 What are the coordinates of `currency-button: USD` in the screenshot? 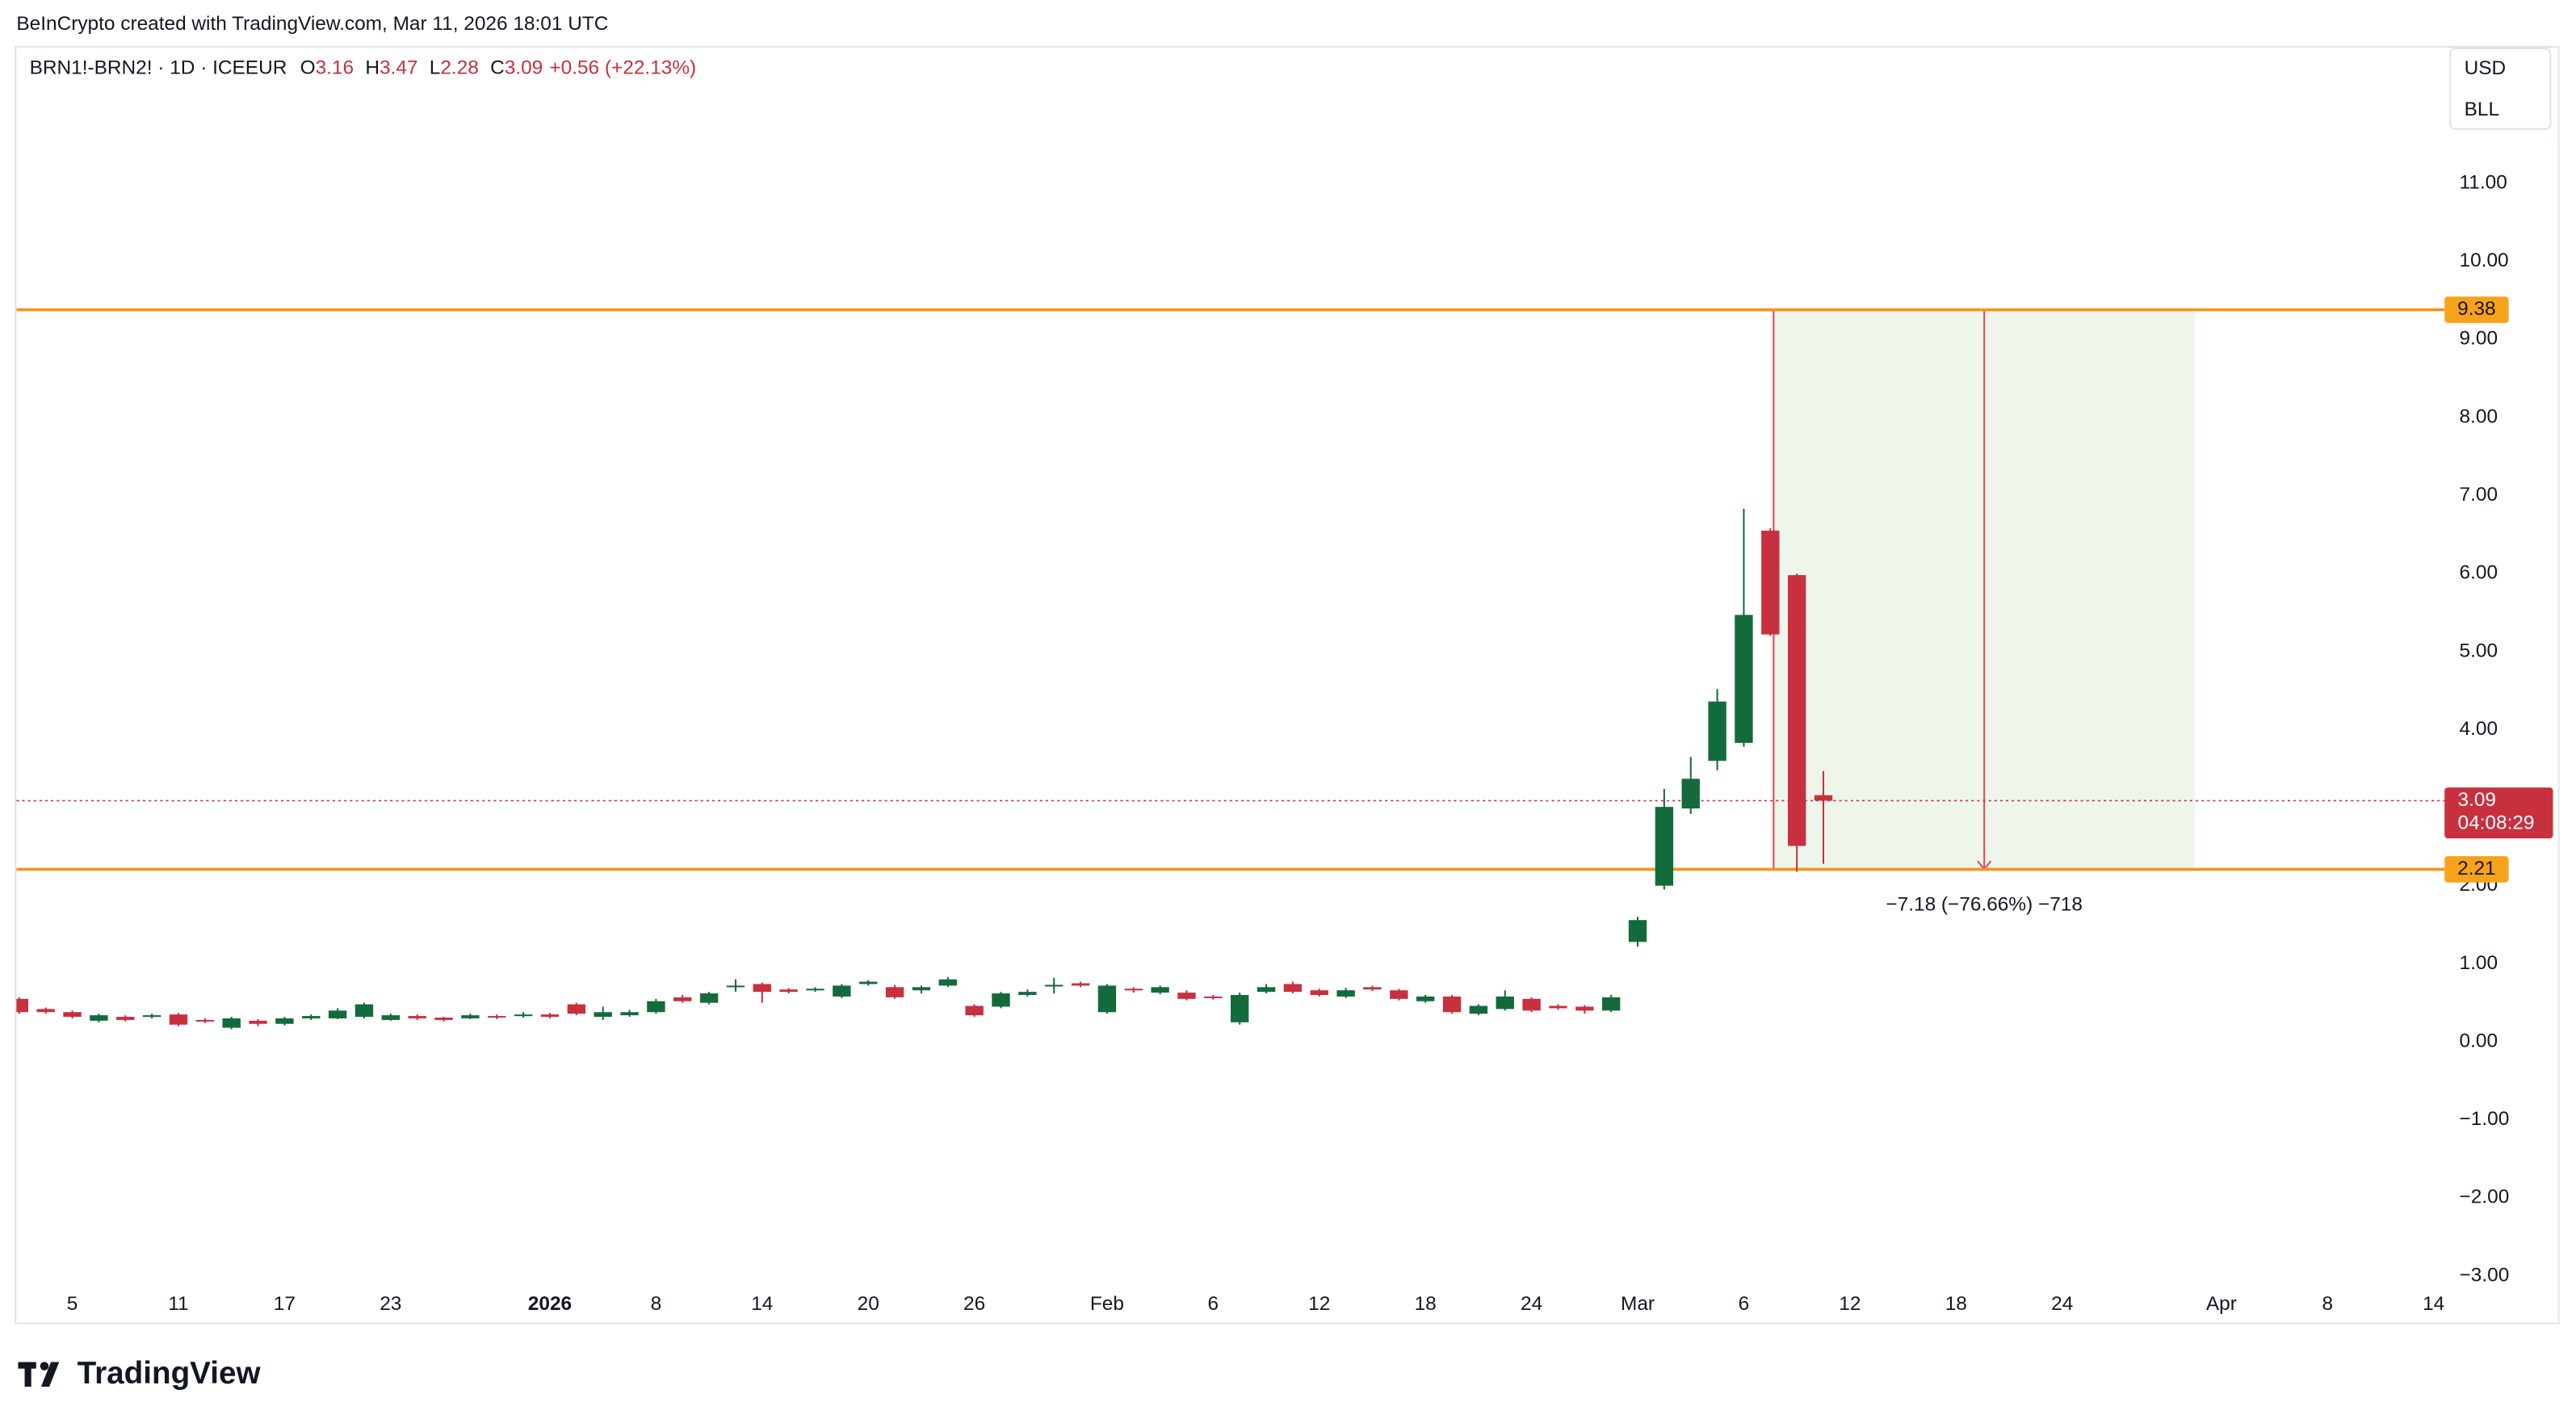 It's located at (2486, 68).